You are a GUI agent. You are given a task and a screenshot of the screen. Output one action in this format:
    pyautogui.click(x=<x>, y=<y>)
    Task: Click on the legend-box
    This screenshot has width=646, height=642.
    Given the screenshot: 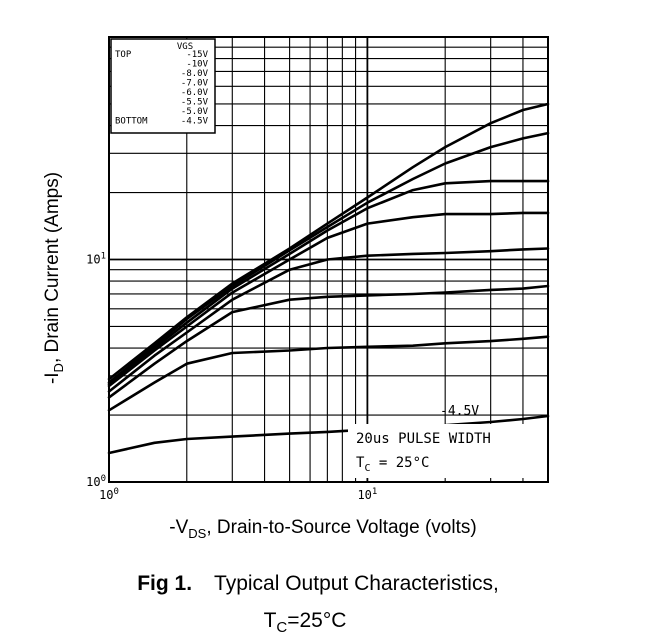 What is the action you would take?
    pyautogui.click(x=163, y=86)
    